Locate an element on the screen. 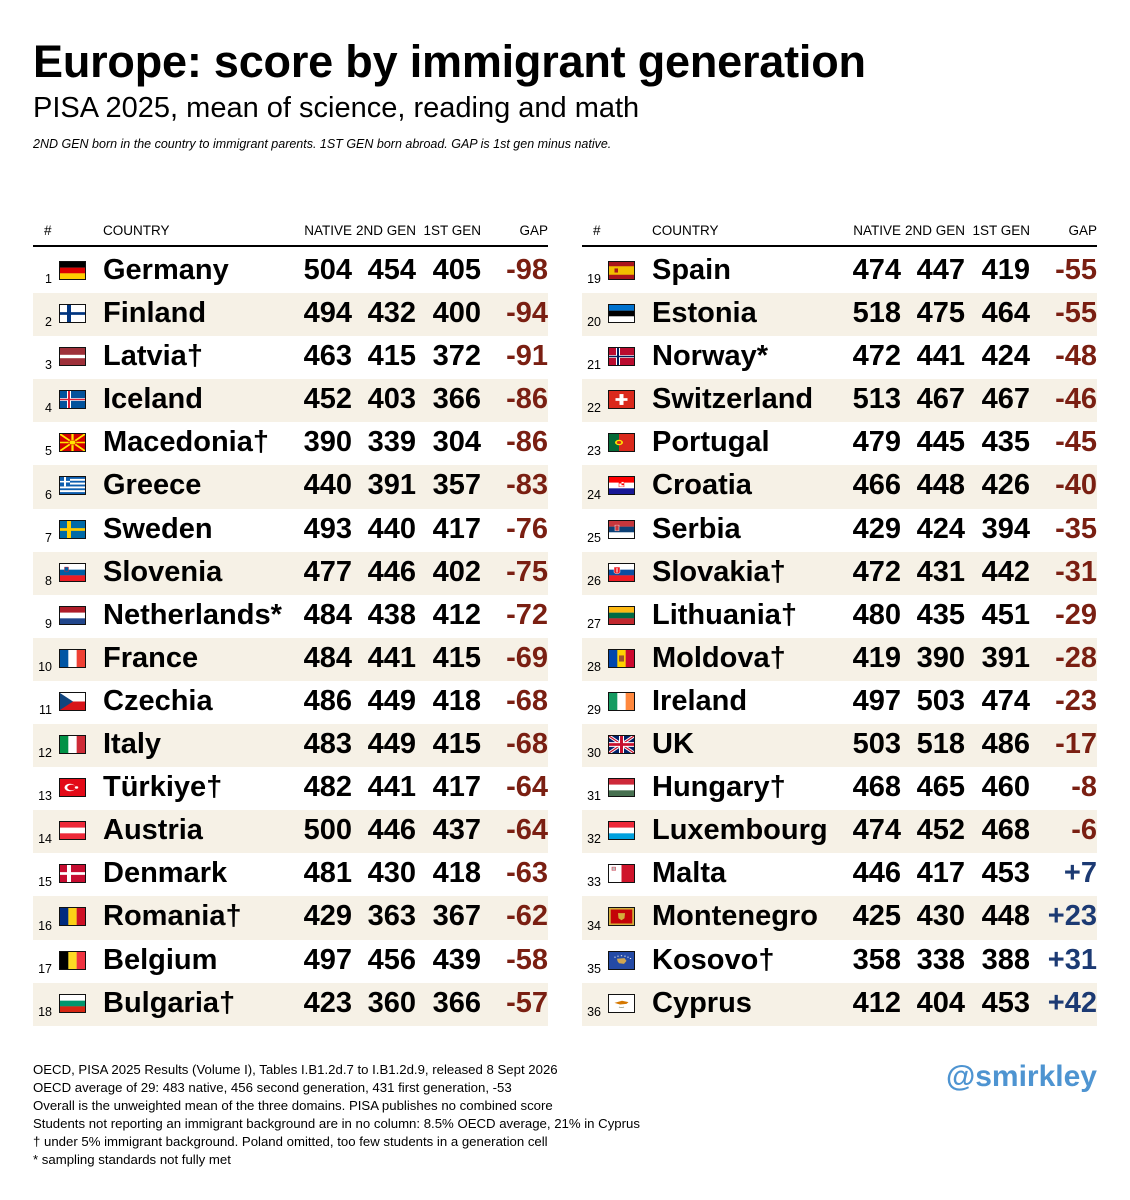  country-name: Ireland is located at coordinates (700, 700).